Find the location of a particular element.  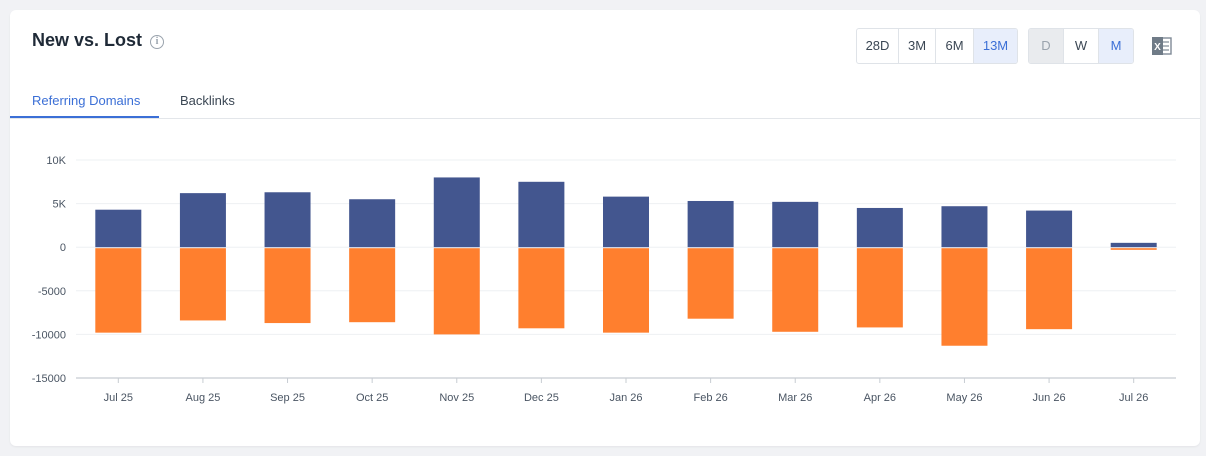

info-icon: i is located at coordinates (157, 42).